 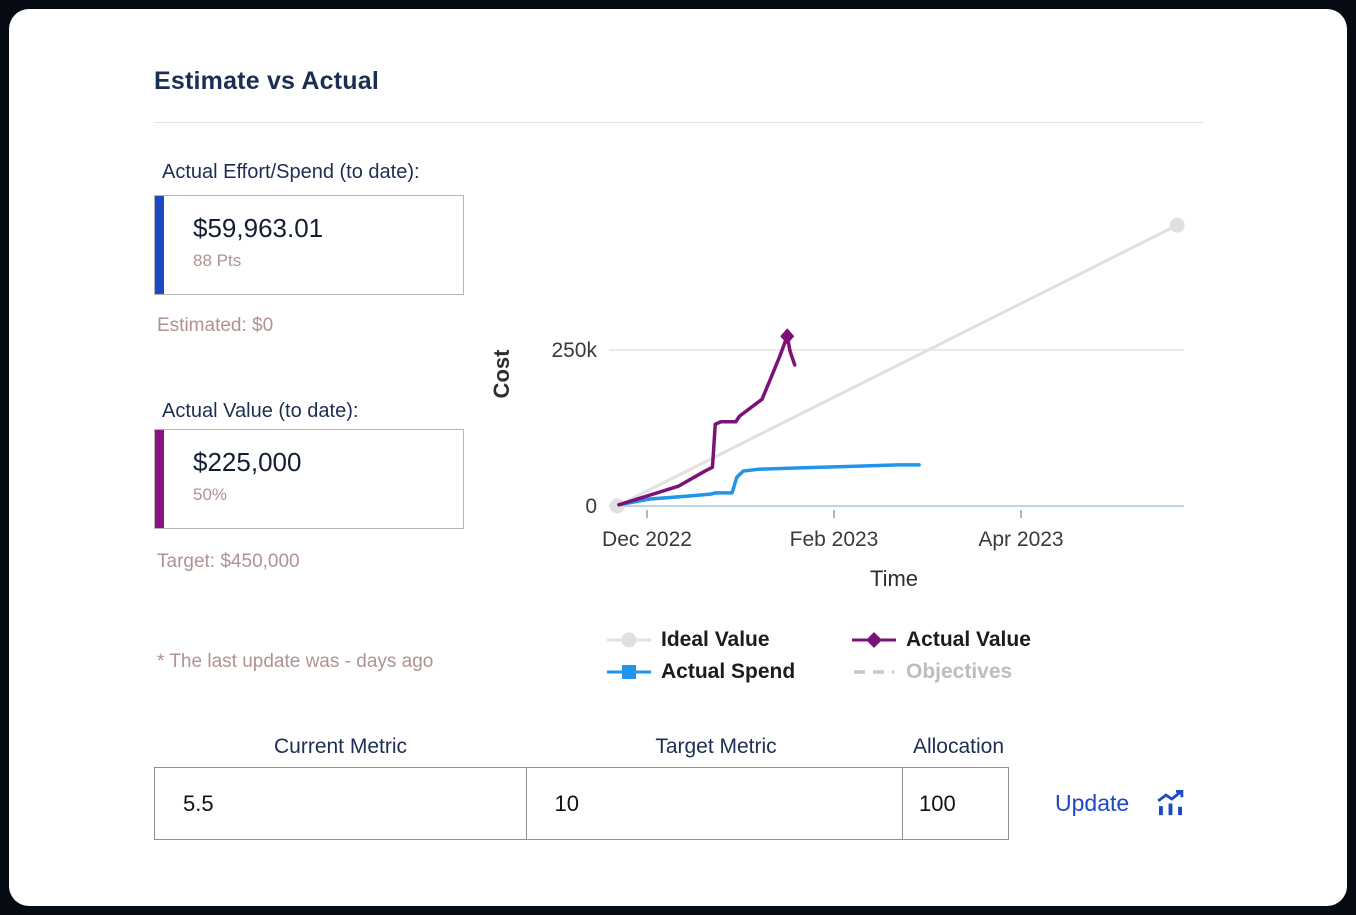 I want to click on page-title: Estimate vs Actual, so click(x=266, y=81).